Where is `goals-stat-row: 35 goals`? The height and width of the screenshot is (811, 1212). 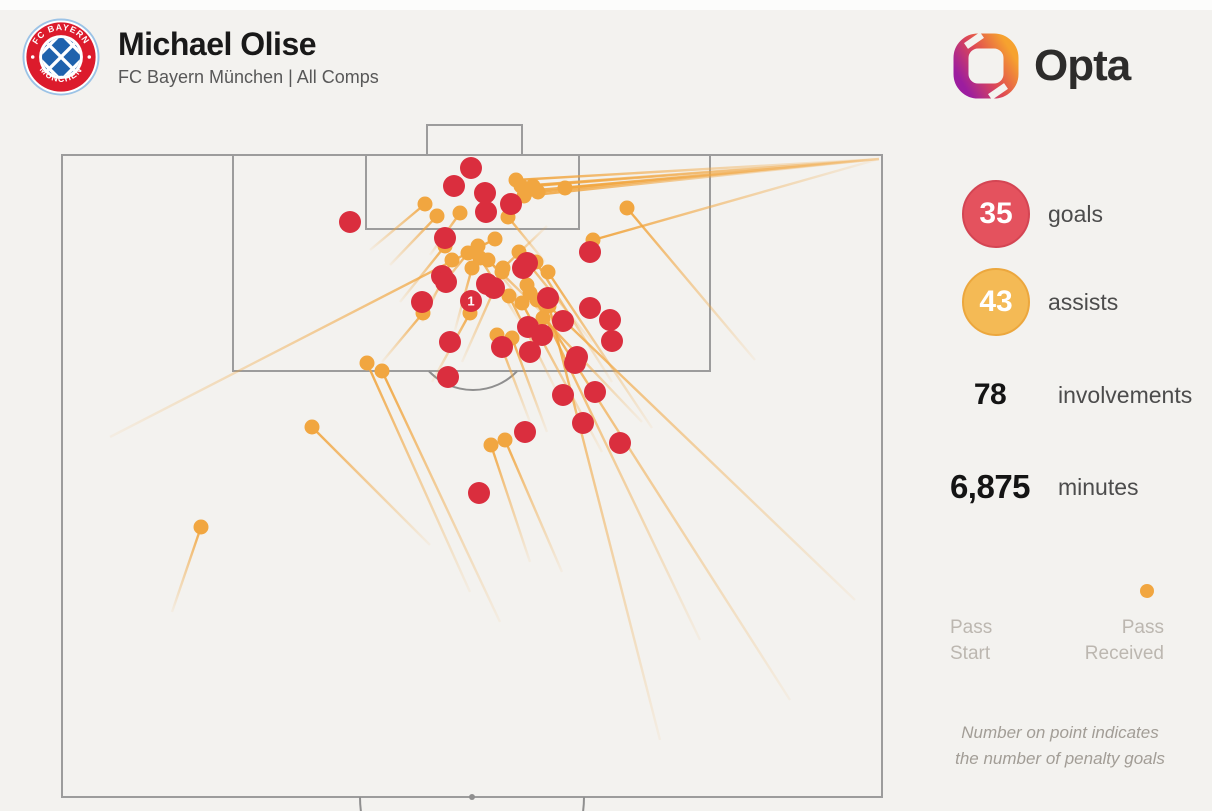 goals-stat-row: 35 goals is located at coordinates (1021, 214).